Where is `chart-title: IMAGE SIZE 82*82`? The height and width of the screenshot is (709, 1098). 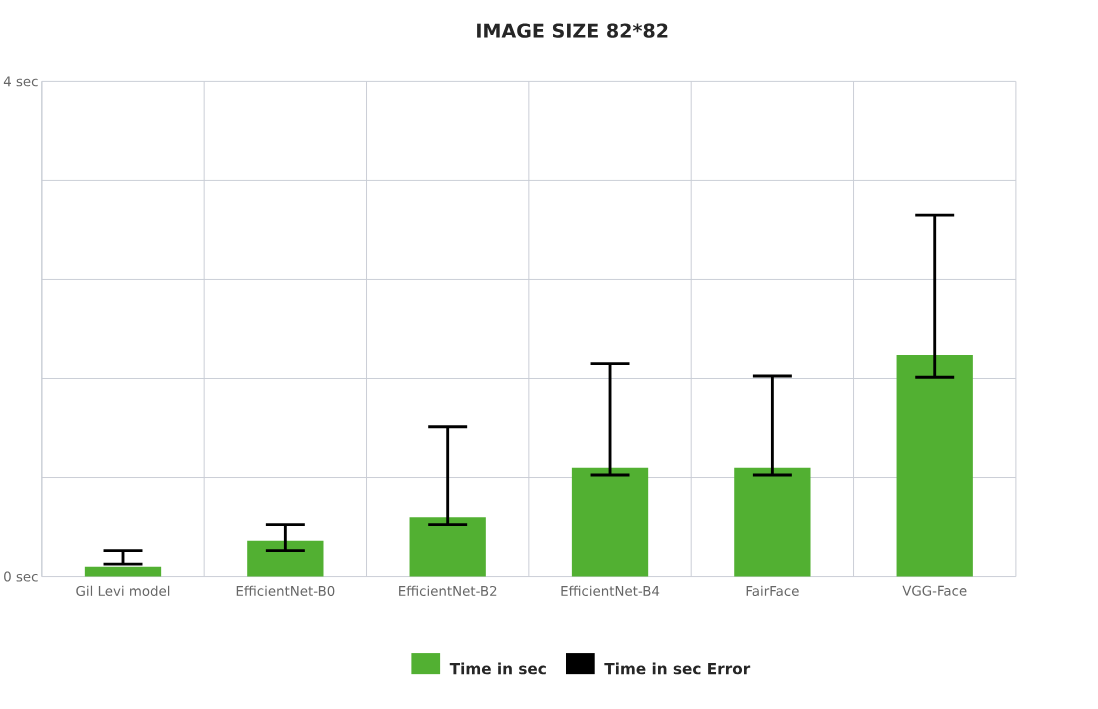
chart-title: IMAGE SIZE 82*82 is located at coordinates (572, 30).